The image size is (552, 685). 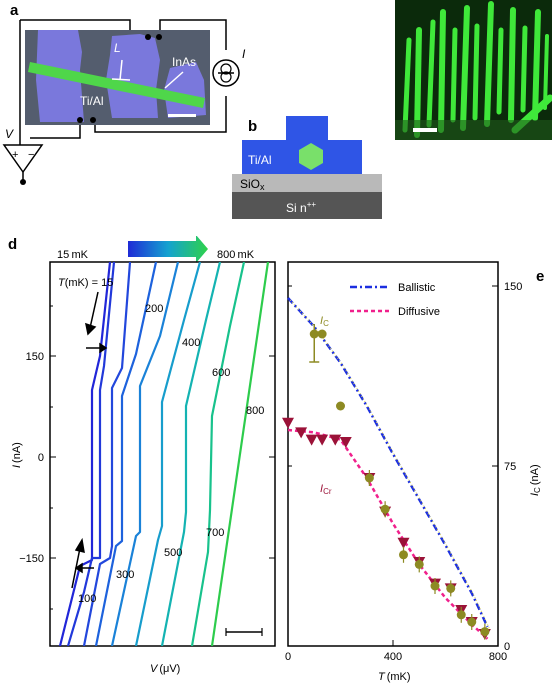 What do you see at coordinates (540, 276) in the screenshot?
I see `panel-letter-e: e` at bounding box center [540, 276].